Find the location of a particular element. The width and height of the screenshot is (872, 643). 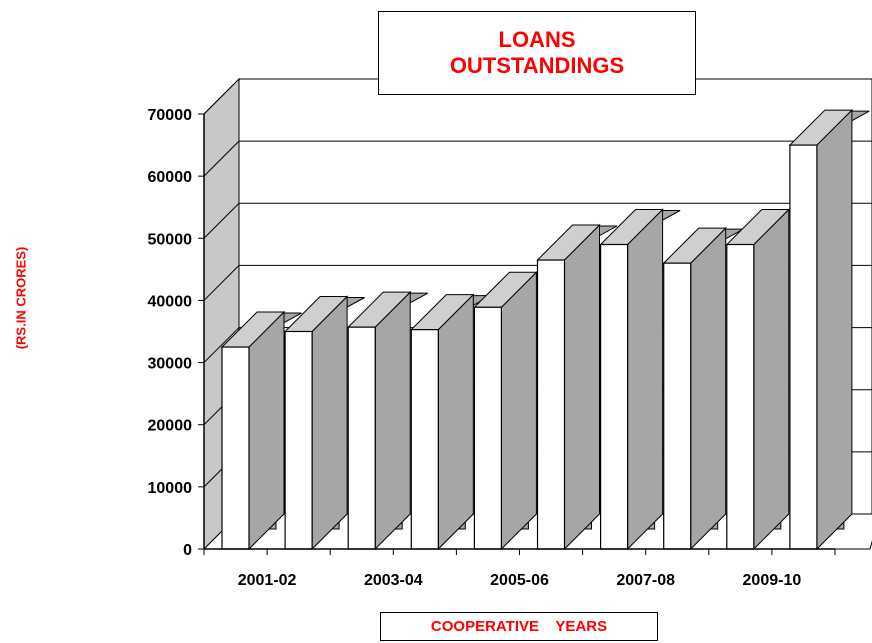

x-tick-labels: 2001-02 2003-04 2005-06 2007-08 2009-10 is located at coordinates (520, 580).